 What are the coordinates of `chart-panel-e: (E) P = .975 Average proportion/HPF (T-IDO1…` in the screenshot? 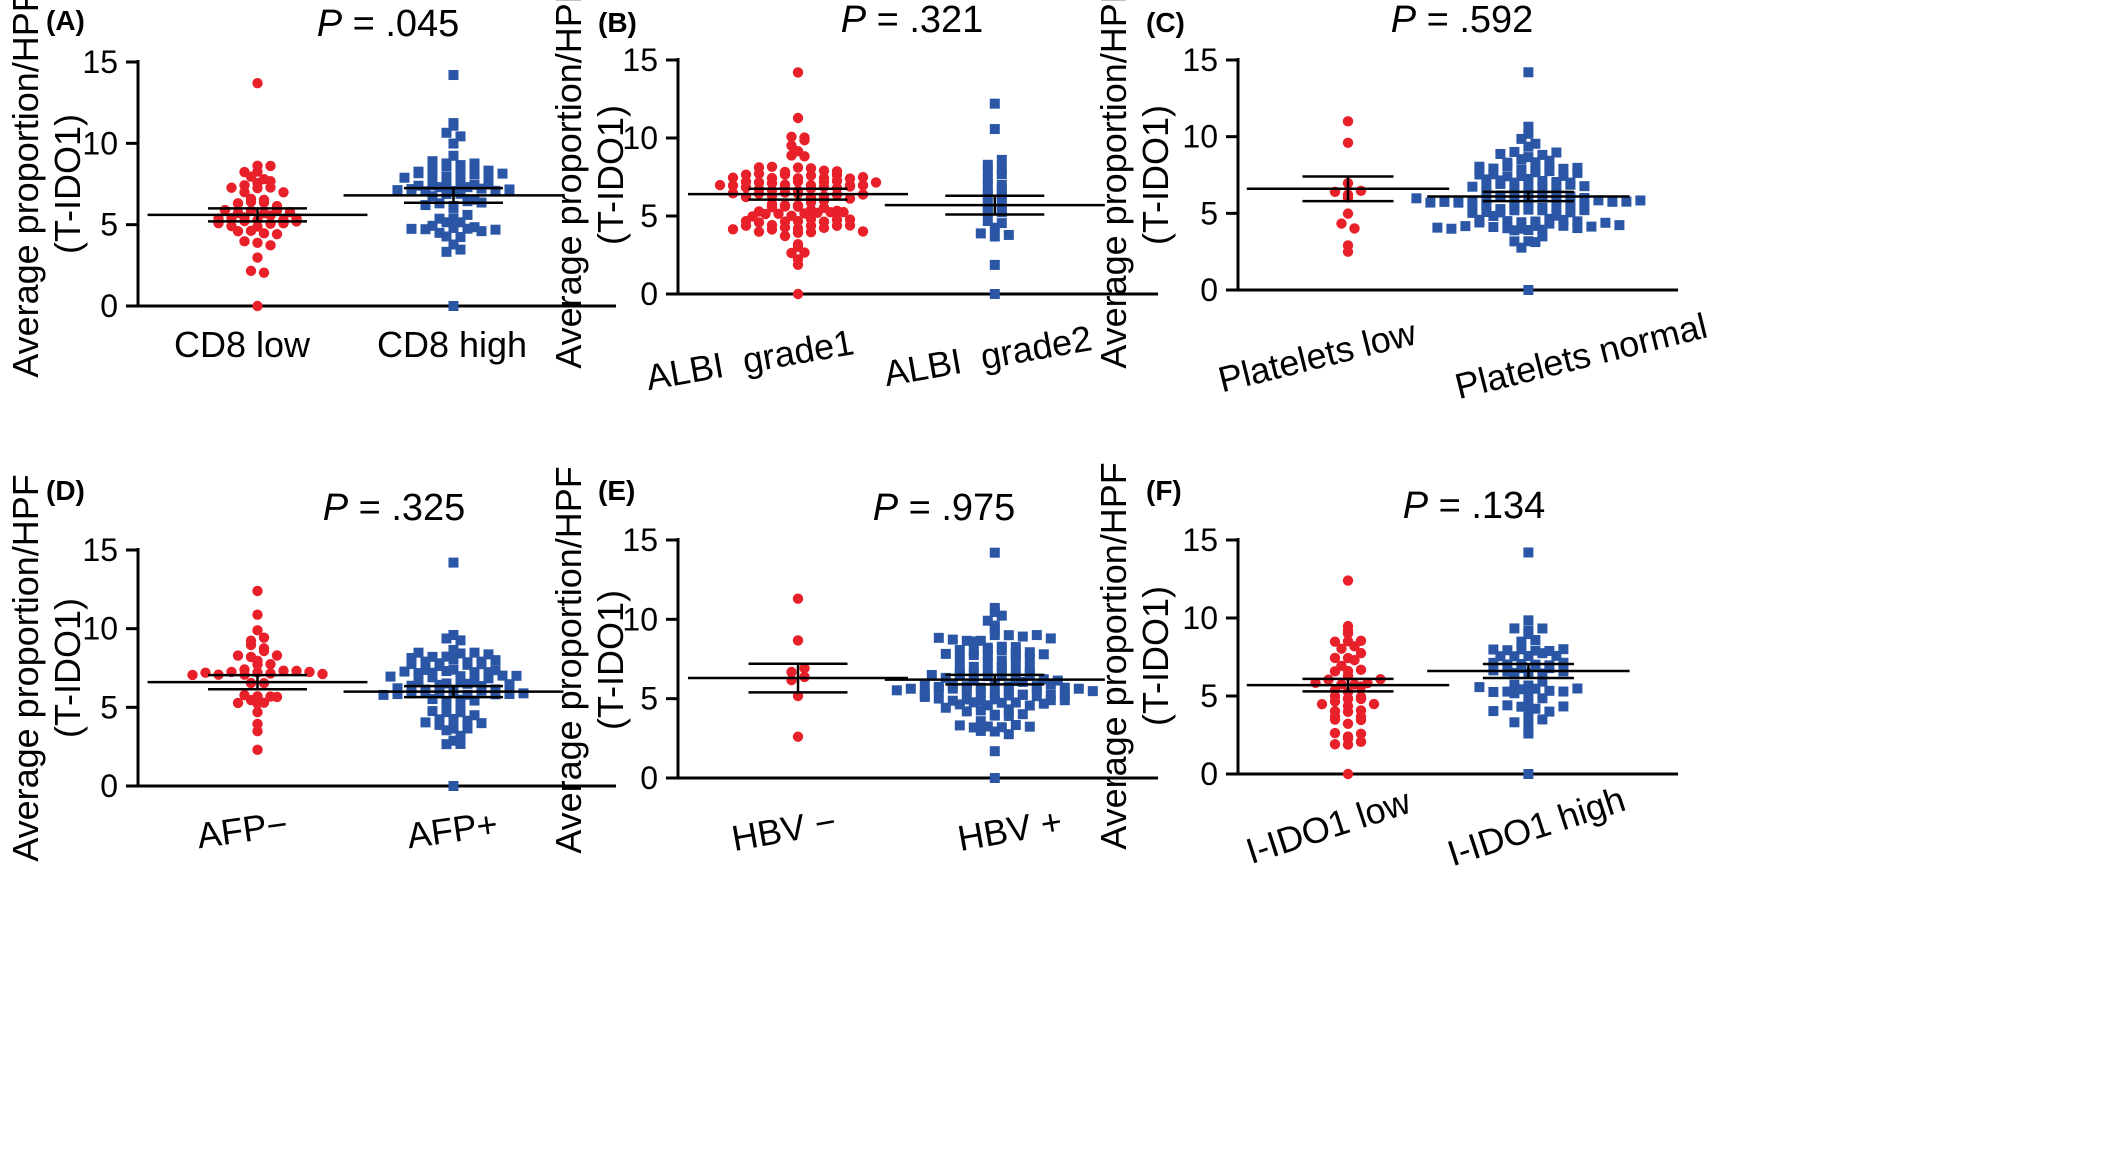 It's located at (853, 662).